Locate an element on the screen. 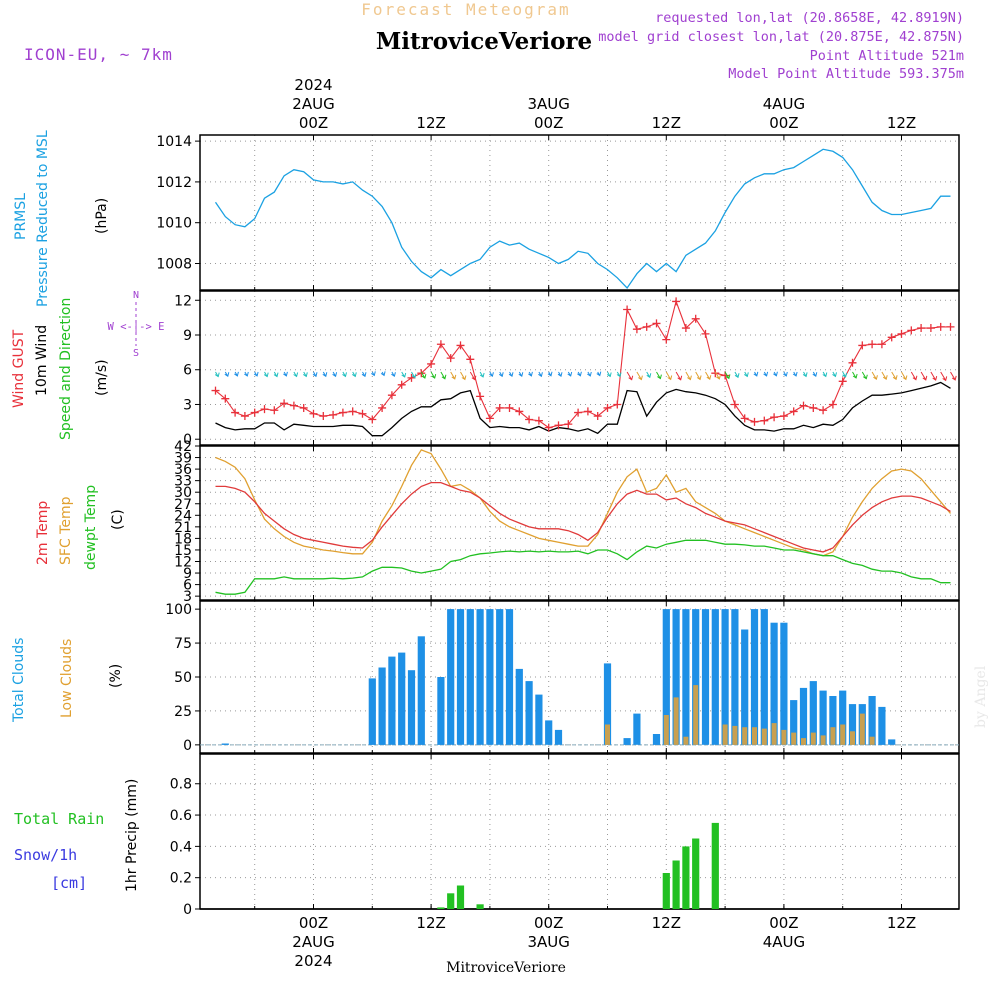 The height and width of the screenshot is (1000, 1000). compass-north: N is located at coordinates (136, 295).